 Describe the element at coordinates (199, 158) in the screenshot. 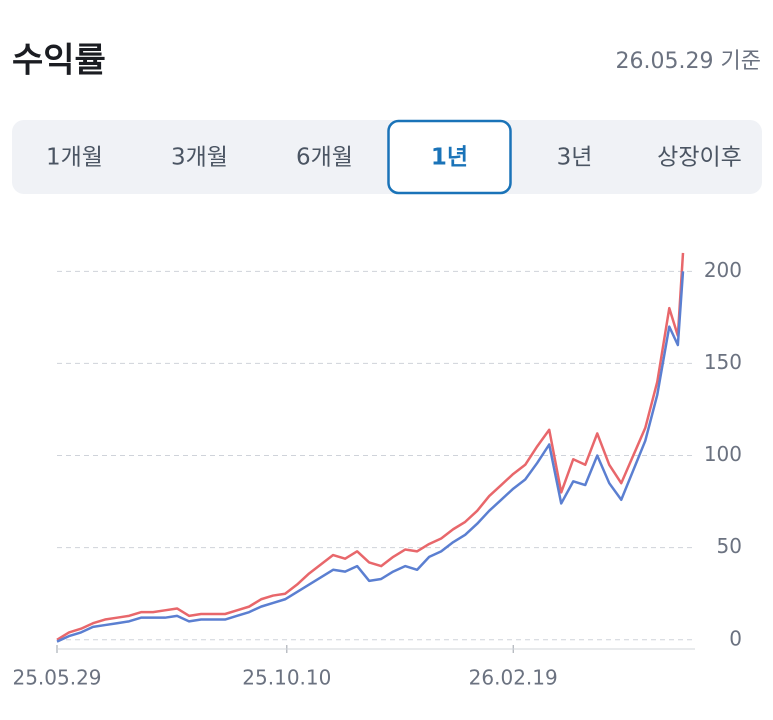

I see `tab: 3개월` at that location.